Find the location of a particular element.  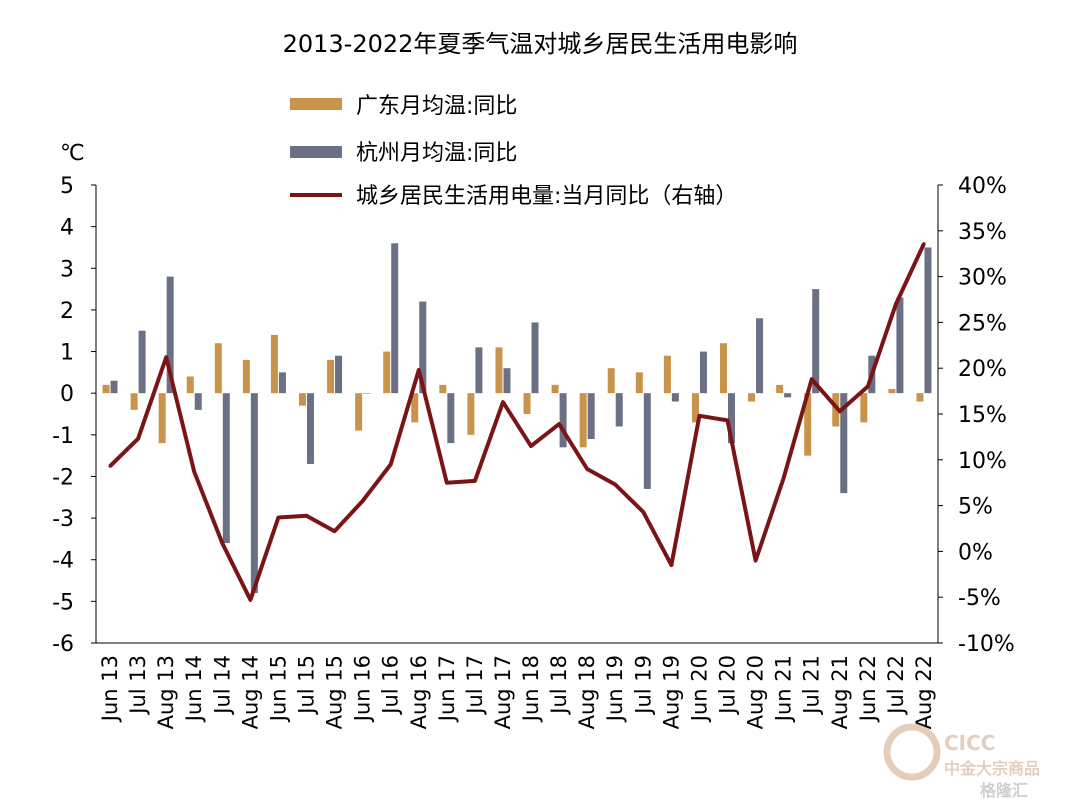

x-tick-label: Jul 22 is located at coordinates (896, 685).